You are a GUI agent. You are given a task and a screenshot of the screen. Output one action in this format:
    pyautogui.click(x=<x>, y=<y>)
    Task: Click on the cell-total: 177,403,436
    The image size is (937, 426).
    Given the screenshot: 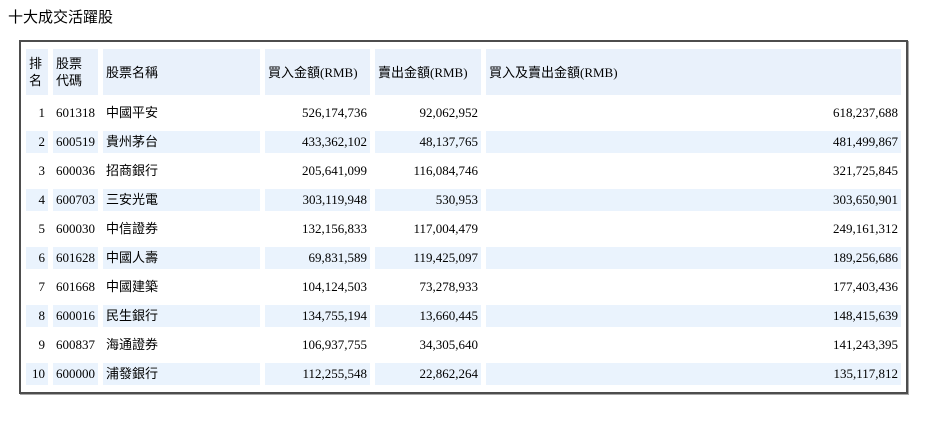 What is the action you would take?
    pyautogui.click(x=865, y=286)
    